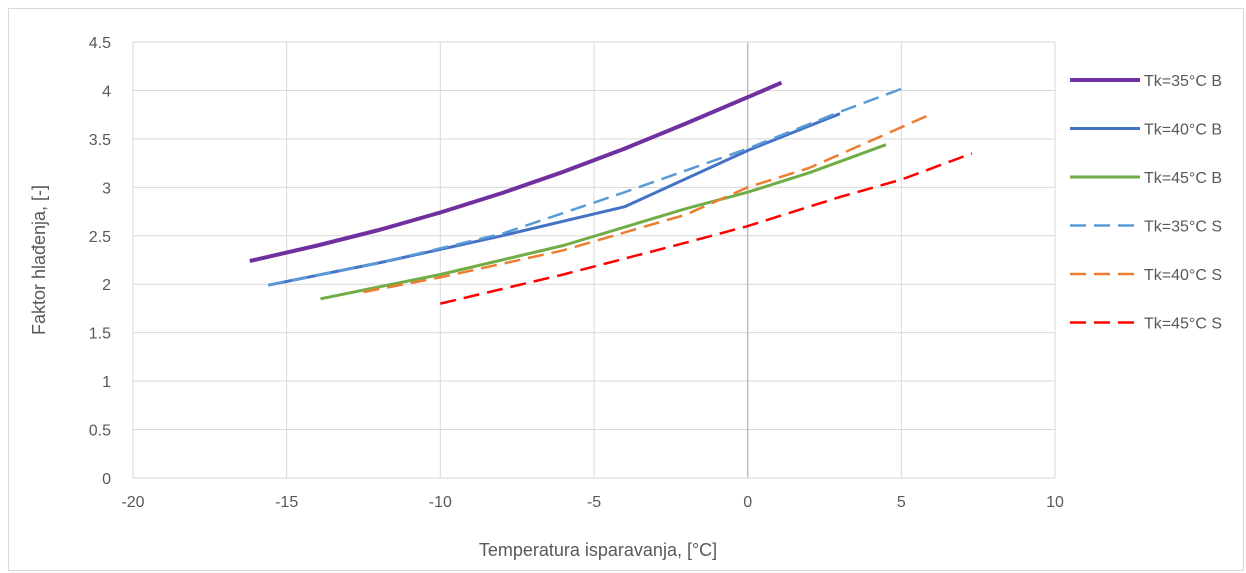 The height and width of the screenshot is (573, 1246). Describe the element at coordinates (1183, 324) in the screenshot. I see `legend-label: Tk=45°C S` at that location.